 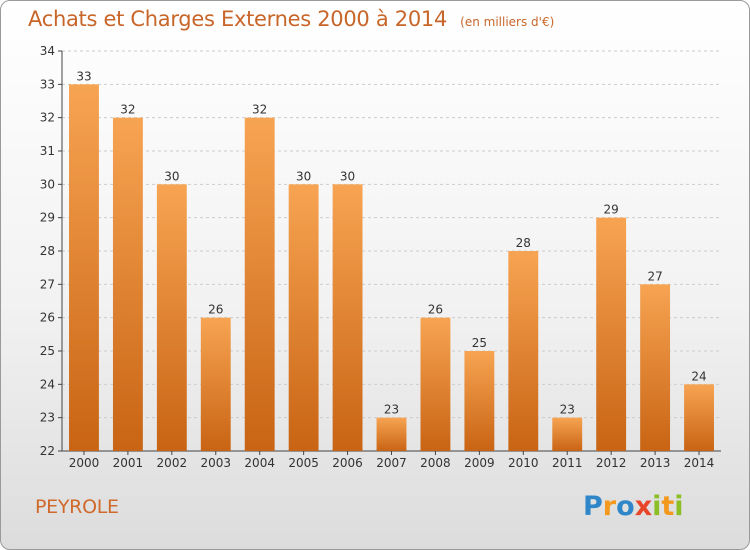 What do you see at coordinates (654, 276) in the screenshot?
I see `data-label: 27` at bounding box center [654, 276].